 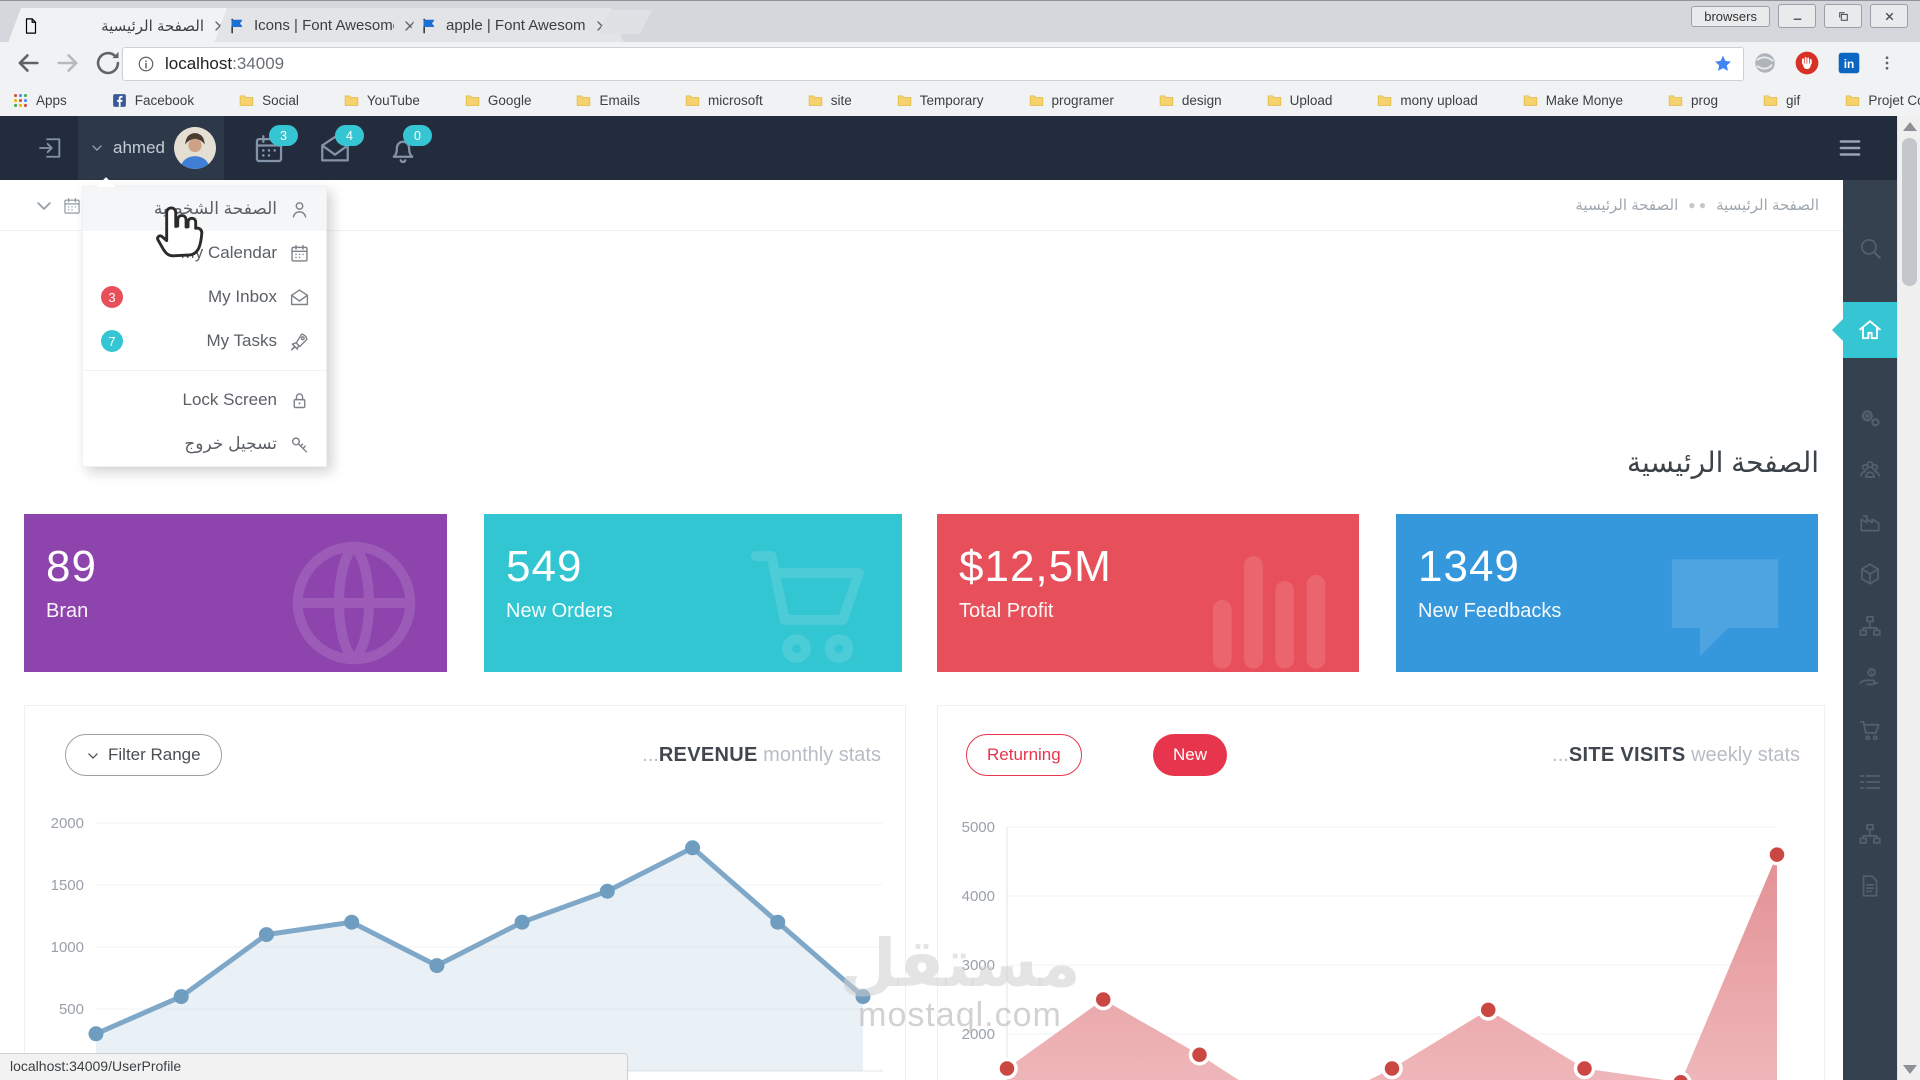 What do you see at coordinates (1850, 148) in the screenshot?
I see `sidebar-toggle-icon` at bounding box center [1850, 148].